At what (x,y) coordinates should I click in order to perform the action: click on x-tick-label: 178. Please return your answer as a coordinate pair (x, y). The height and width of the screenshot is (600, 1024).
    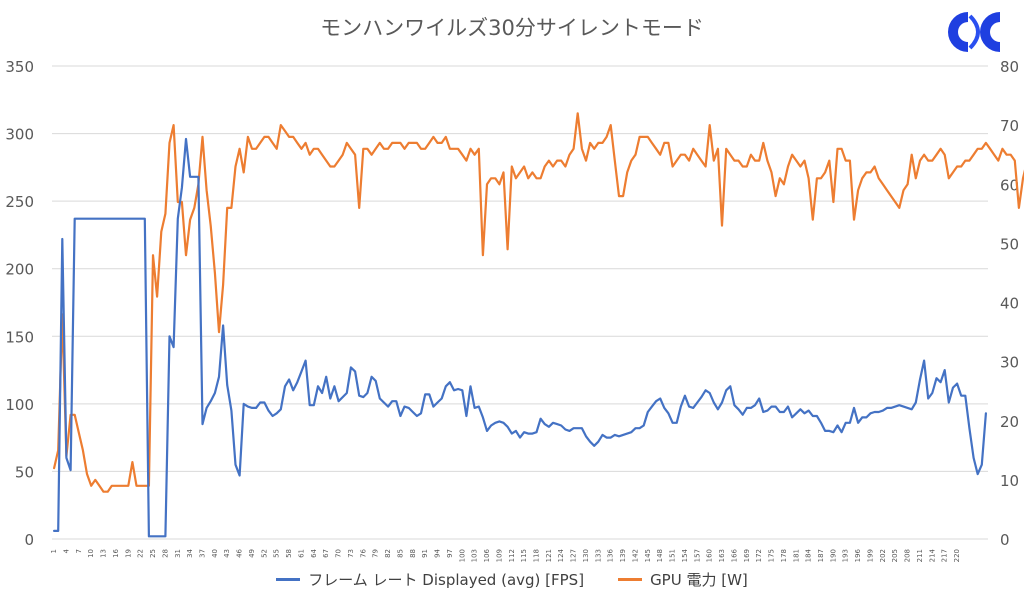
    Looking at the image, I should click on (784, 555).